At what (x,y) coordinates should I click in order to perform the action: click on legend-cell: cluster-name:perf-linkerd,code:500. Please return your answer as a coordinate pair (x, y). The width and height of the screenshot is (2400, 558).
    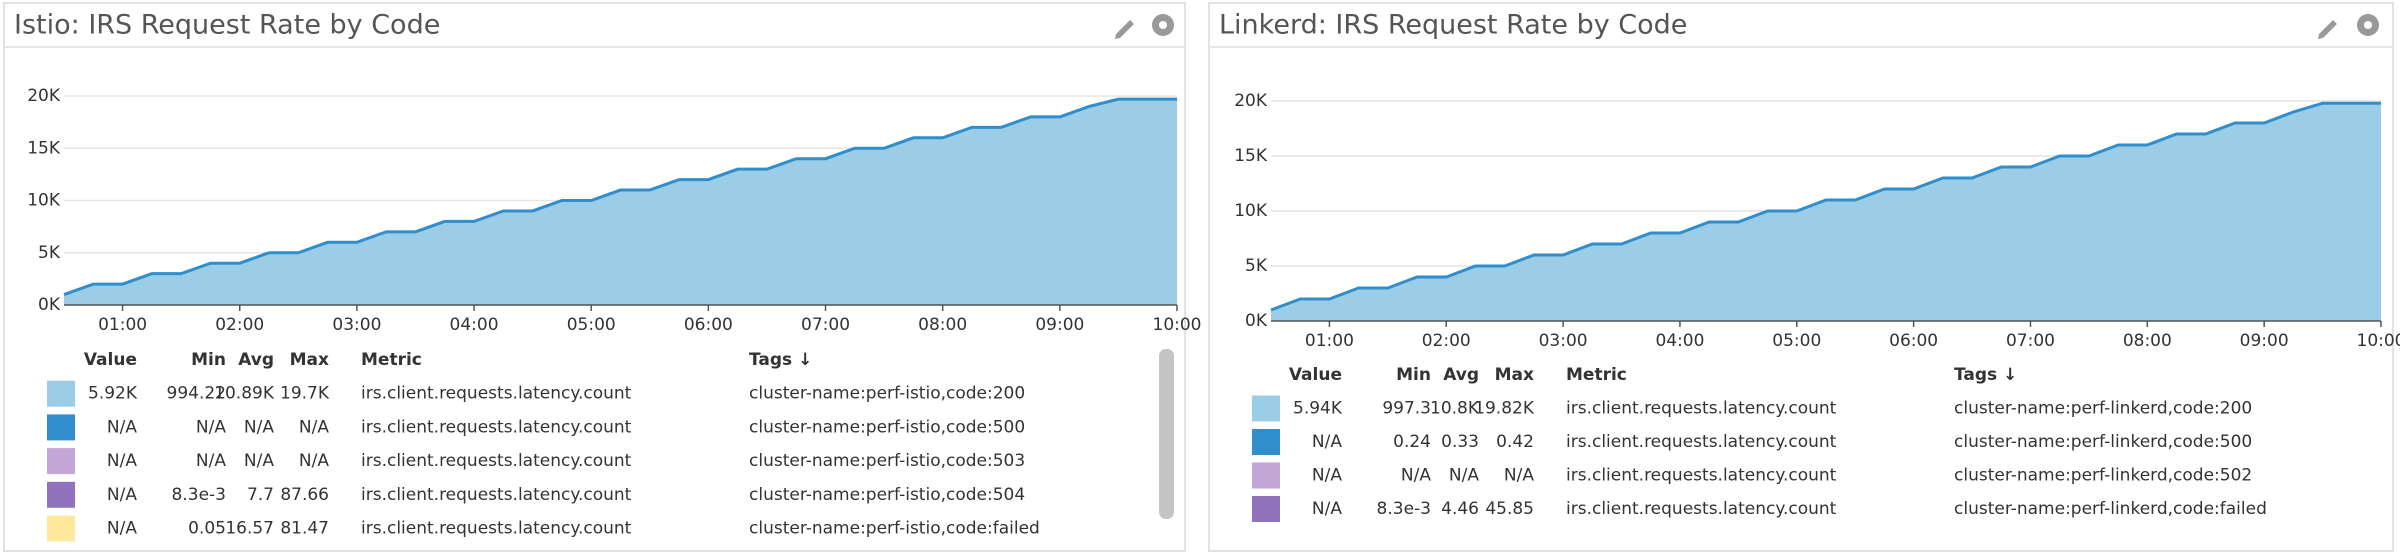
    Looking at the image, I should click on (2103, 442).